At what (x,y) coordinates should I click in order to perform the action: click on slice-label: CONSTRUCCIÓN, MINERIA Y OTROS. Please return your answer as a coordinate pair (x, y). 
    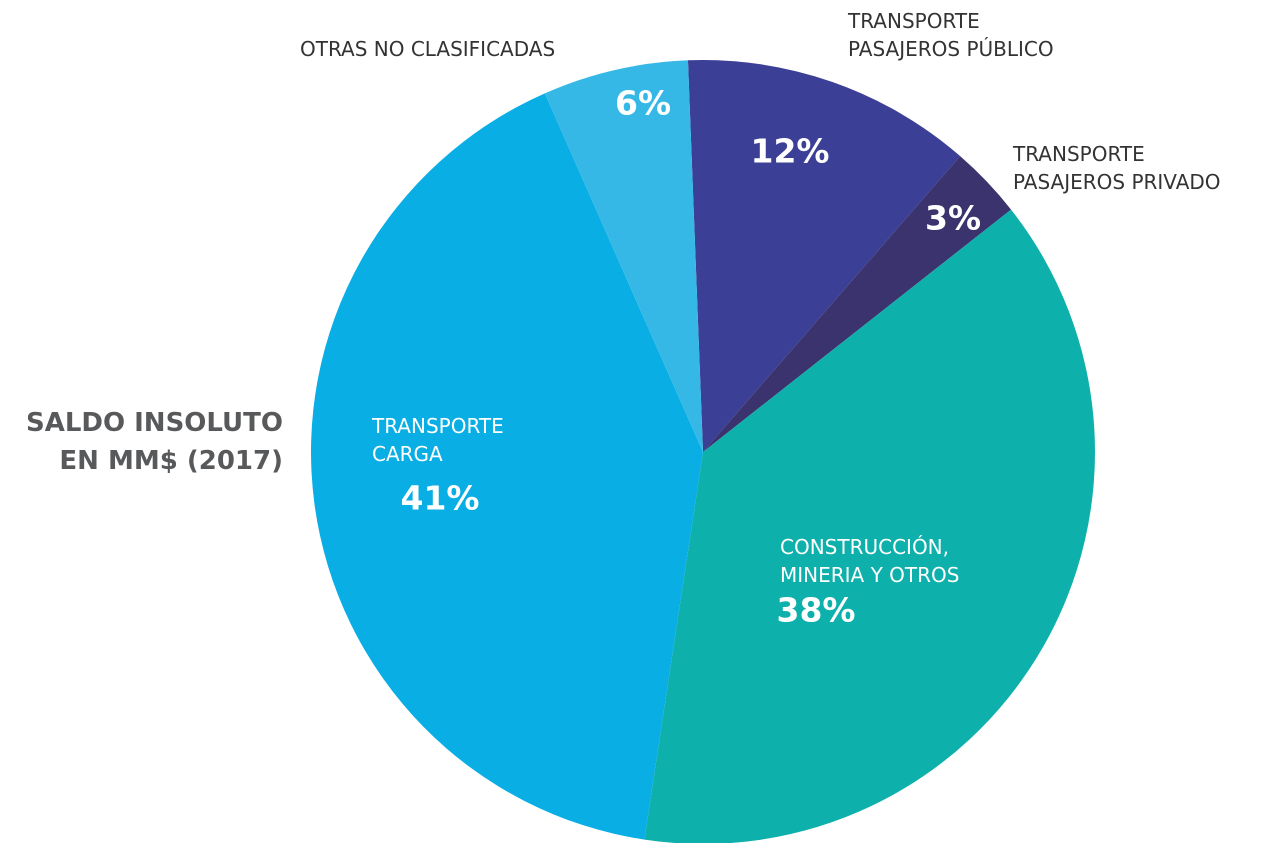
    Looking at the image, I should click on (869, 561).